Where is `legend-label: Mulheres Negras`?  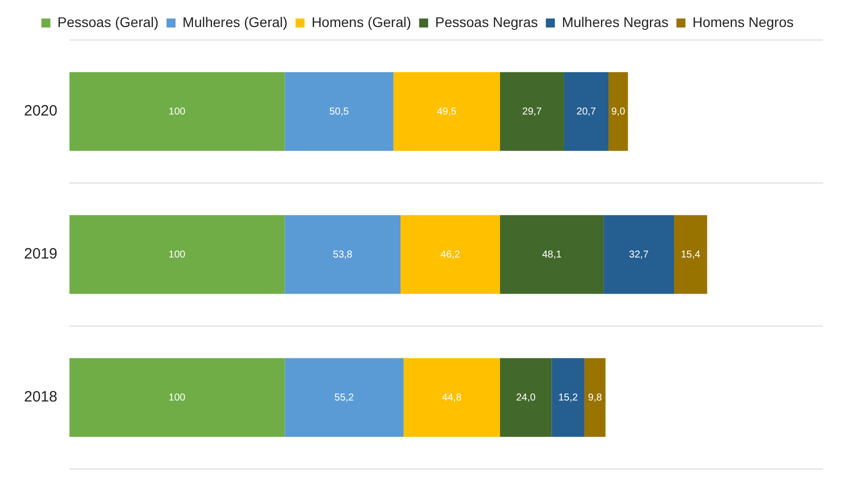
legend-label: Mulheres Negras is located at coordinates (615, 22).